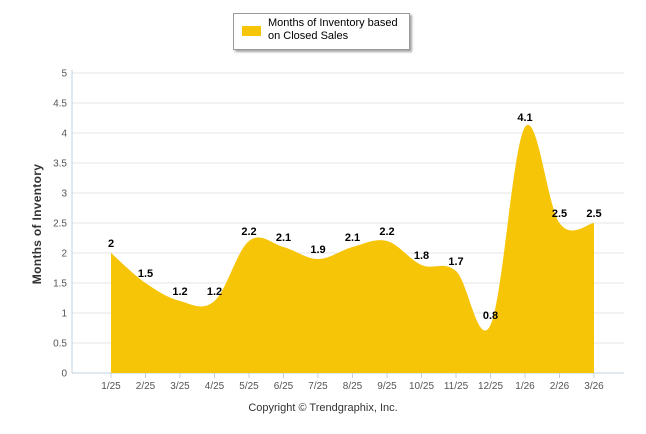 Image resolution: width=646 pixels, height=434 pixels. What do you see at coordinates (60, 164) in the screenshot?
I see `y-tick-label: 3.5` at bounding box center [60, 164].